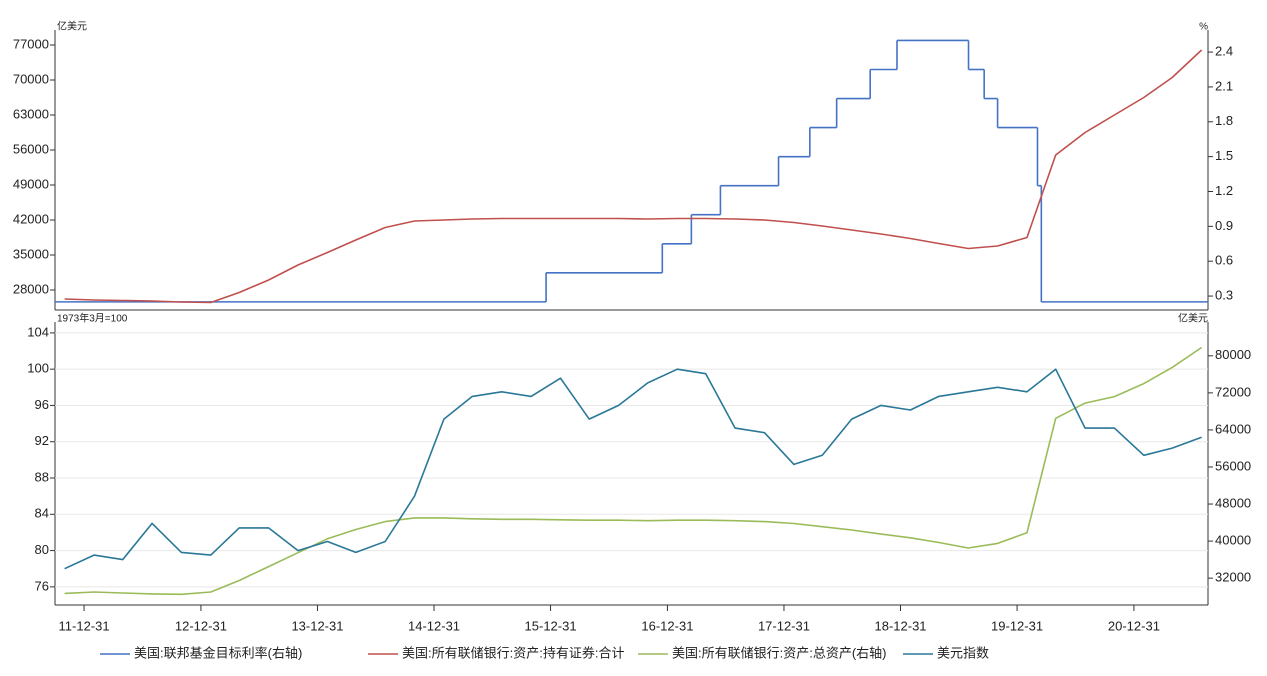  Describe the element at coordinates (963, 652) in the screenshot. I see `legend-label: 美元指数` at that location.